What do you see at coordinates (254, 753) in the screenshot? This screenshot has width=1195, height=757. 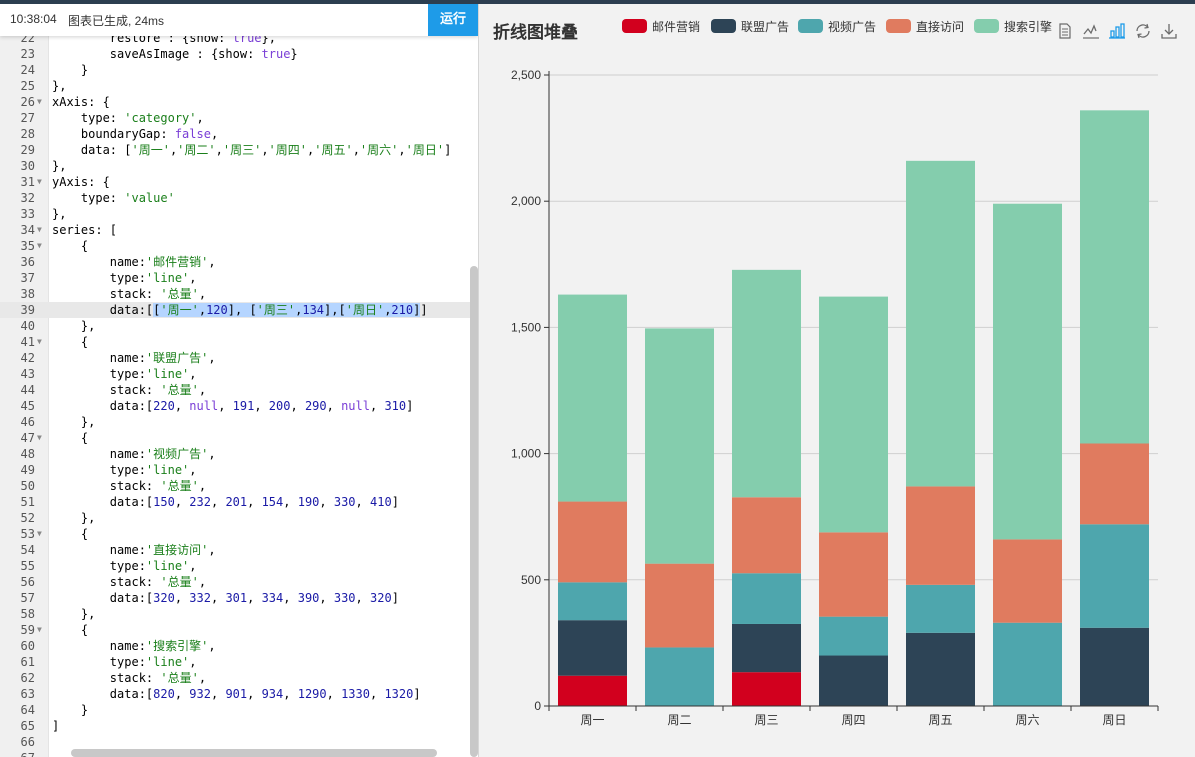 I see `horizontal-scrollbar` at bounding box center [254, 753].